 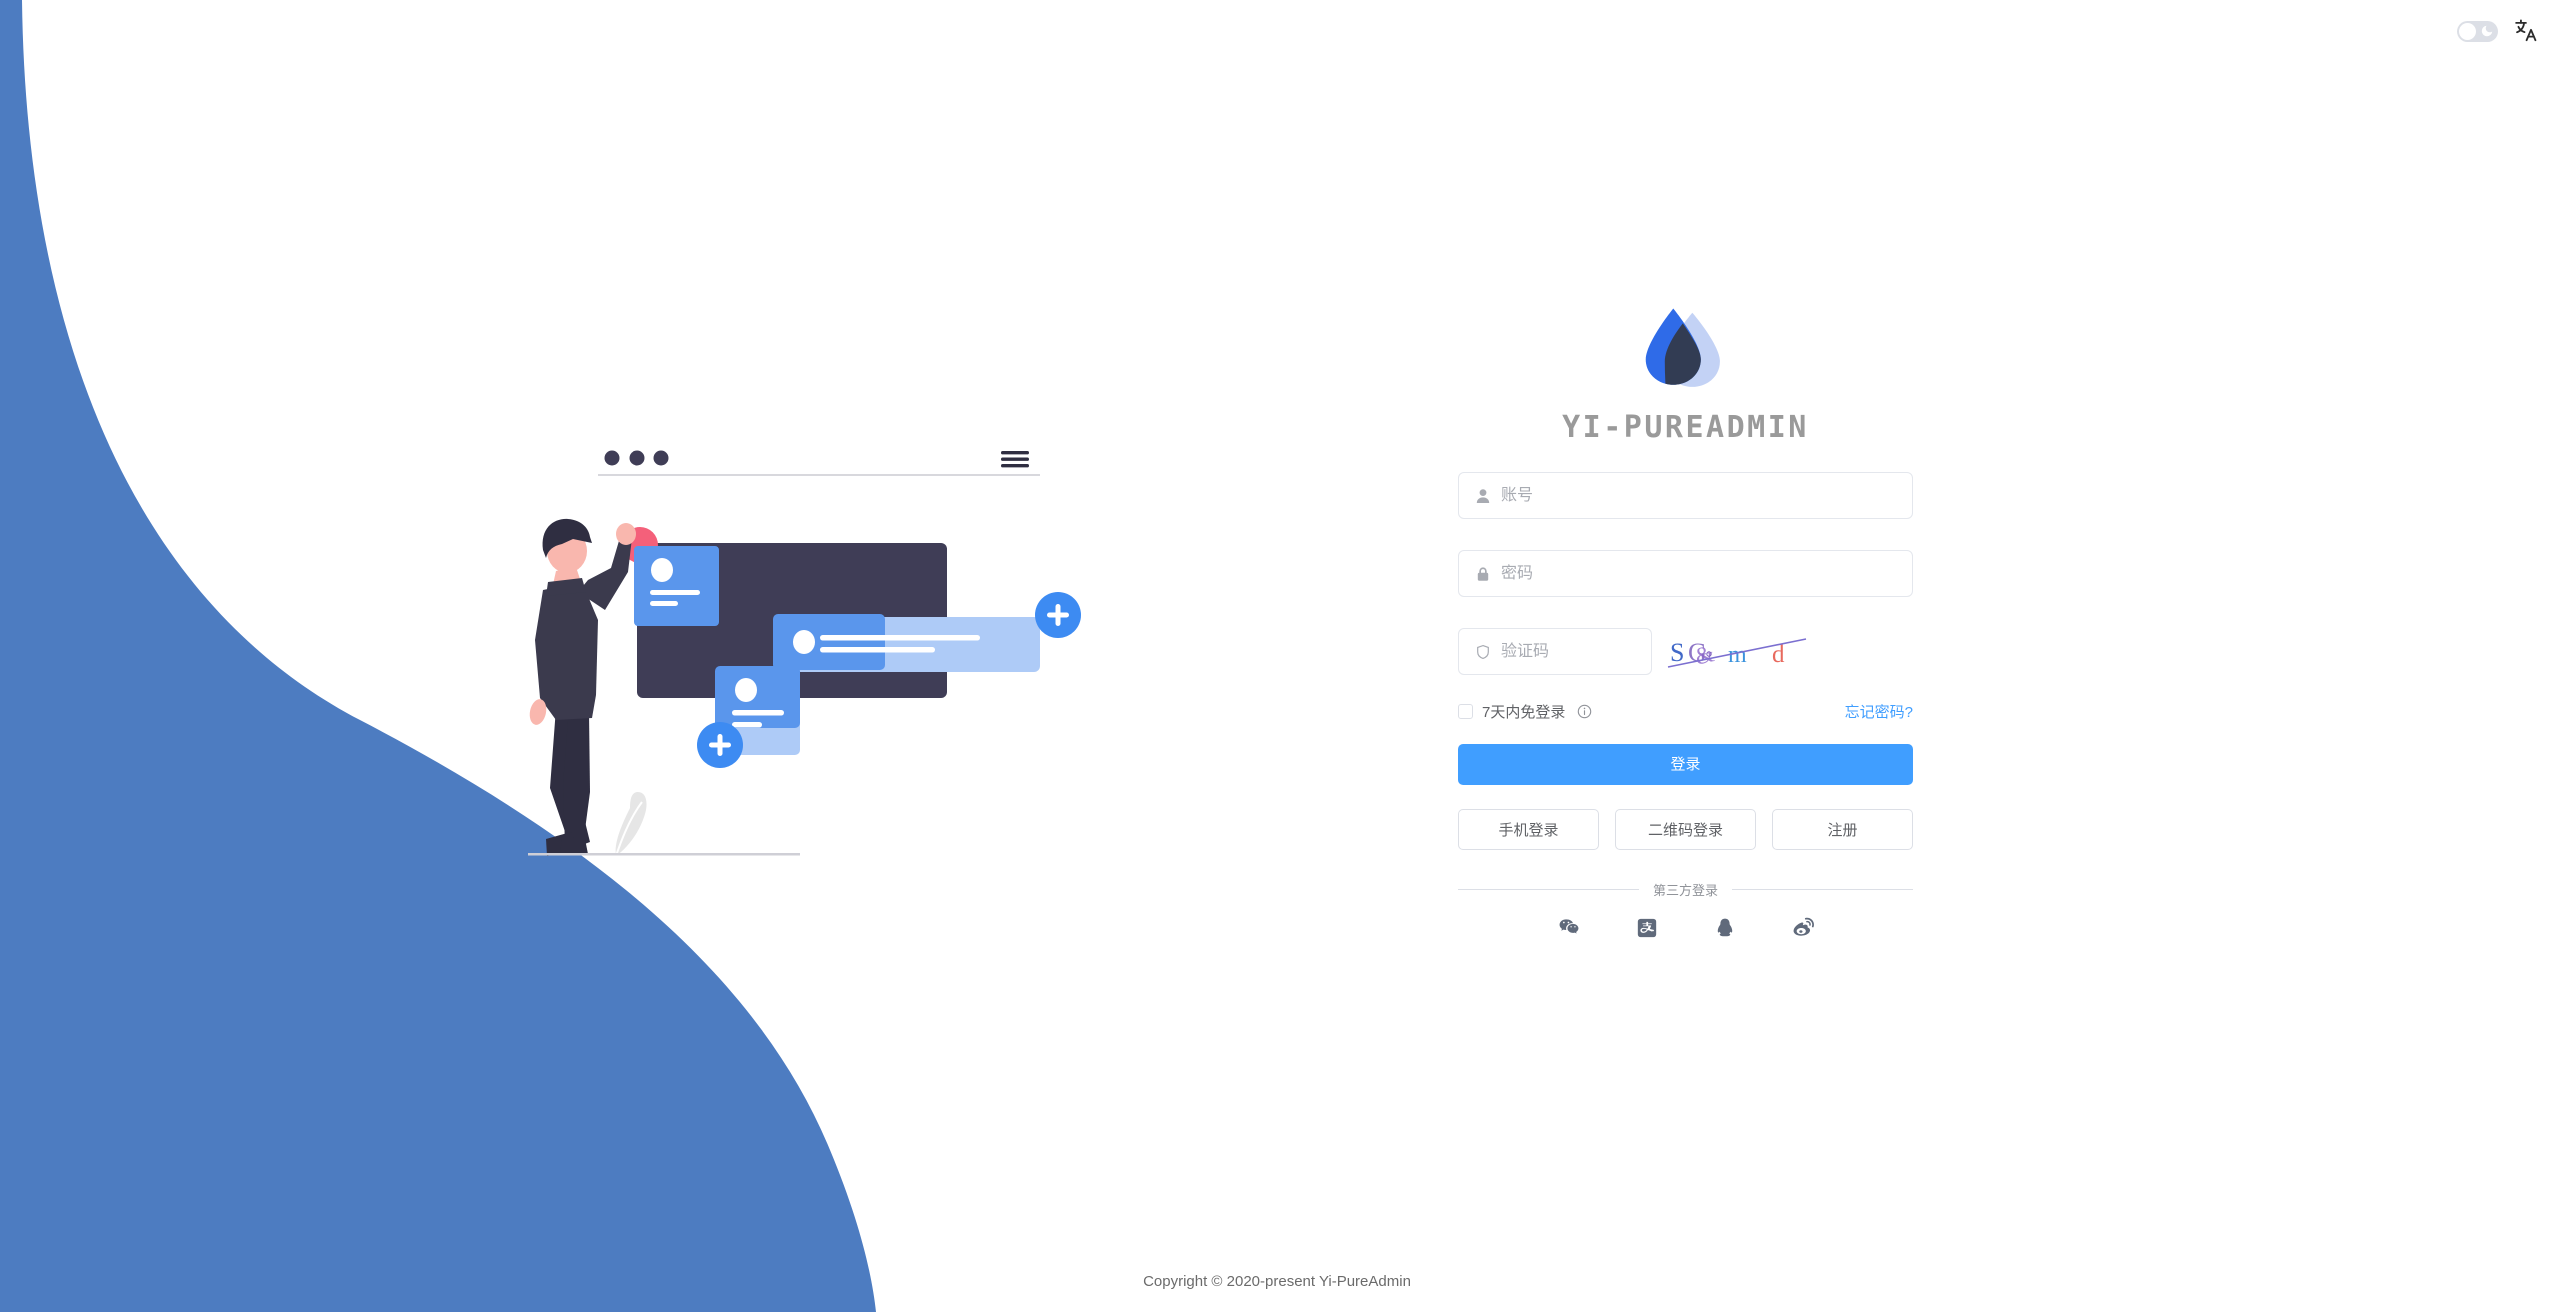 What do you see at coordinates (1647, 928) in the screenshot?
I see `alipay-icon` at bounding box center [1647, 928].